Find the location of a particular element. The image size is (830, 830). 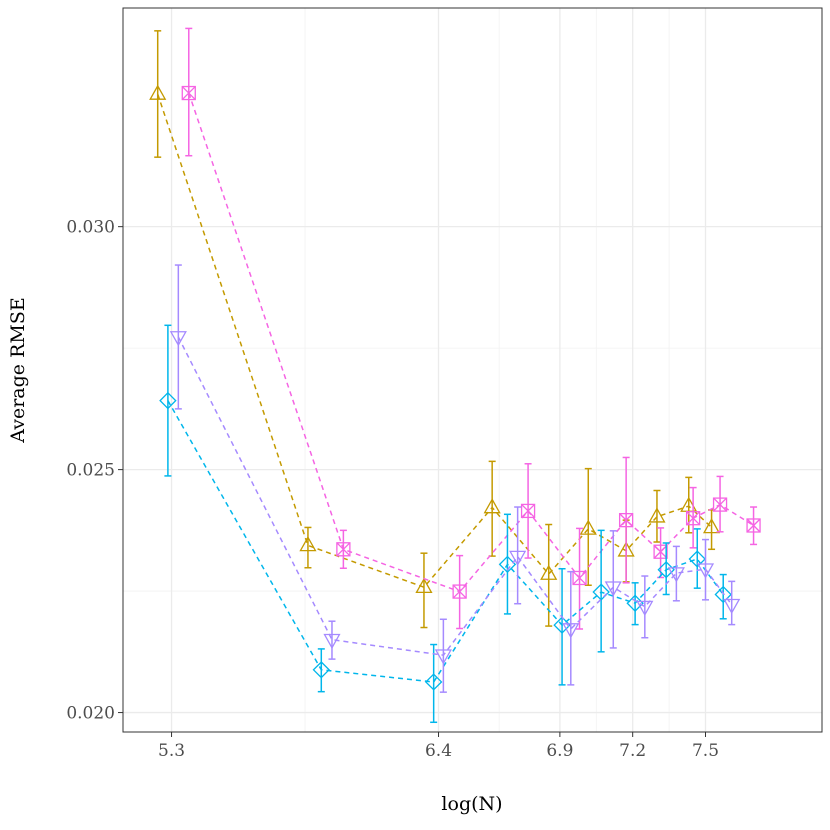

y-tick-label: 0.020 is located at coordinates (90, 714).